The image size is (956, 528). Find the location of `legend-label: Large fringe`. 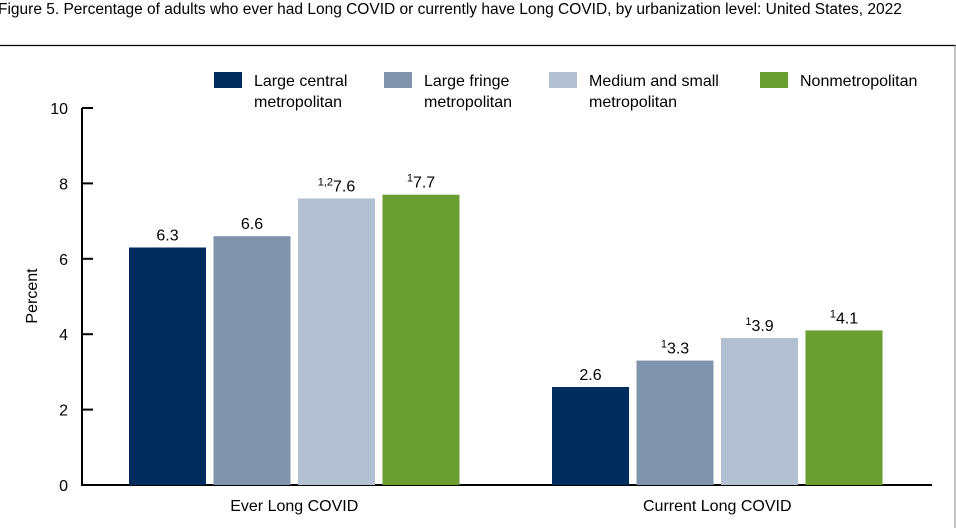

legend-label: Large fringe is located at coordinates (466, 81).